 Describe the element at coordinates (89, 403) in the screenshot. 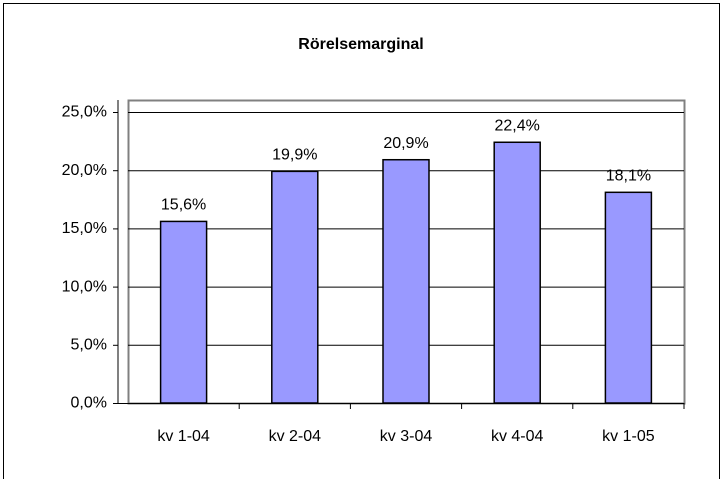

I see `y-tick-label: 0,0%` at that location.